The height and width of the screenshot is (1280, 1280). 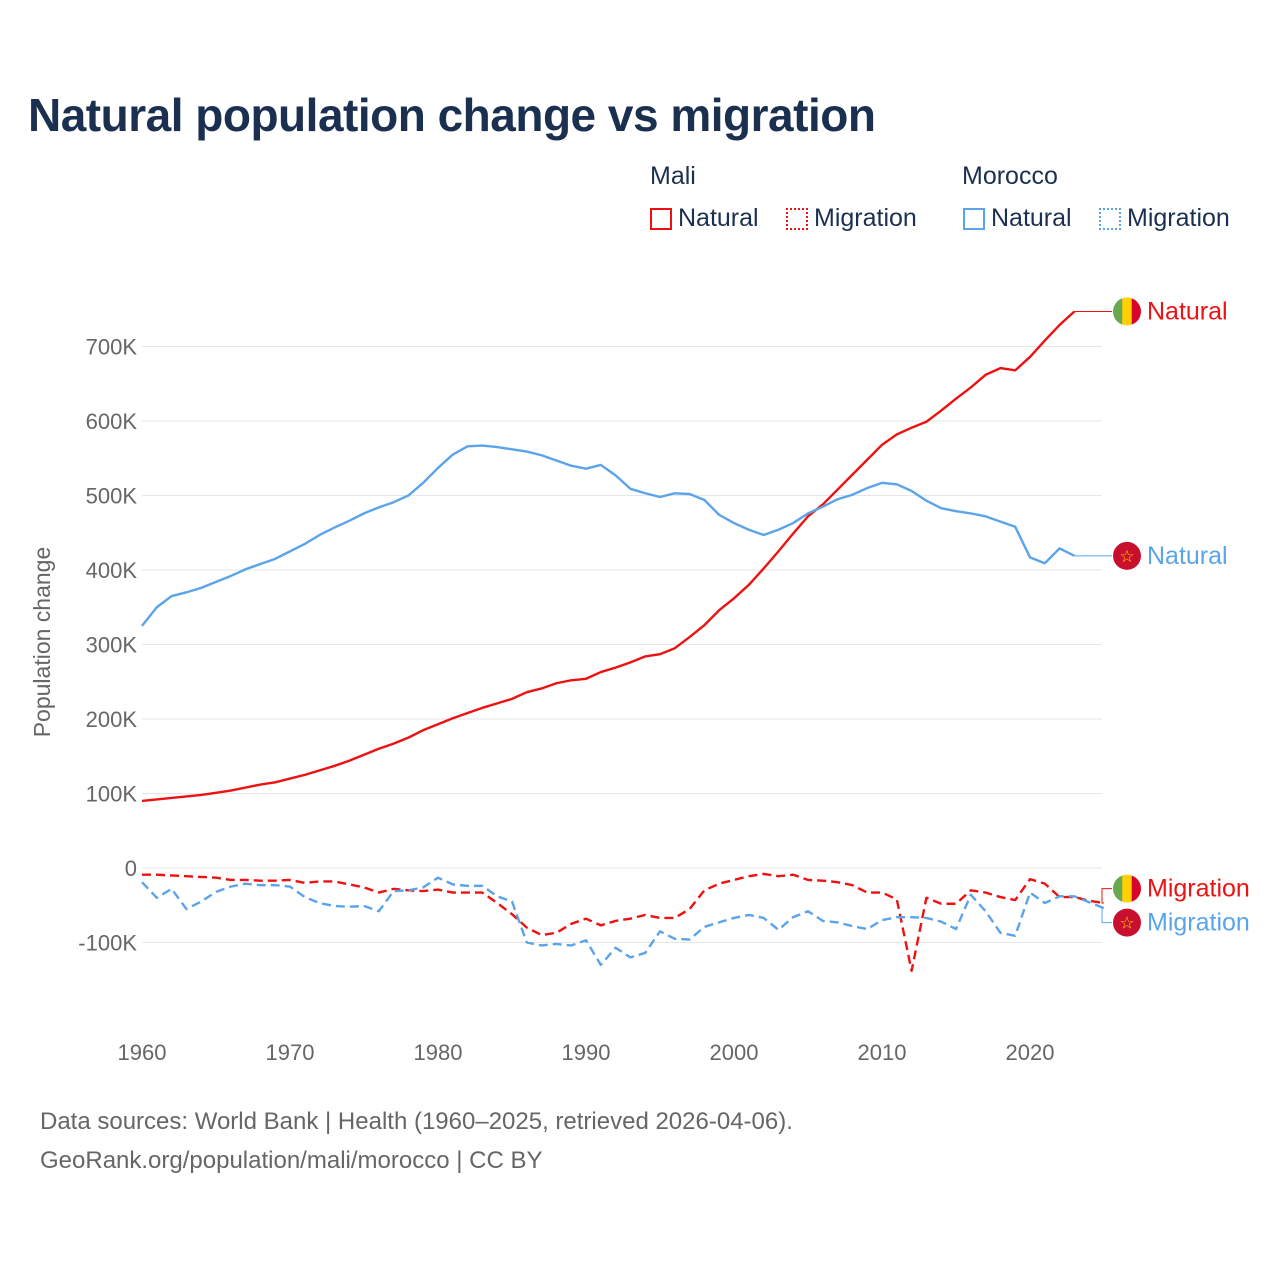 What do you see at coordinates (438, 1052) in the screenshot?
I see `x-tick-label: 1980` at bounding box center [438, 1052].